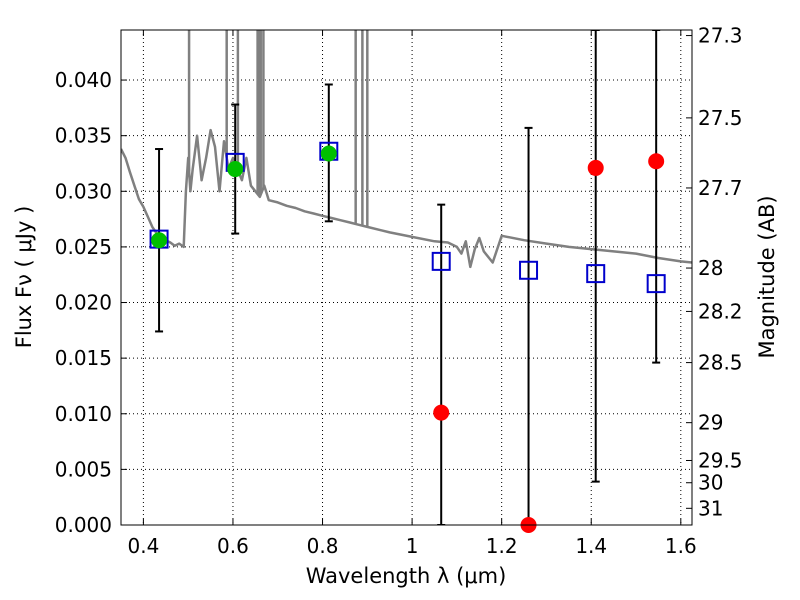 The width and height of the screenshot is (800, 600). Describe the element at coordinates (83, 414) in the screenshot. I see `y-tick-label: 0.010` at that location.